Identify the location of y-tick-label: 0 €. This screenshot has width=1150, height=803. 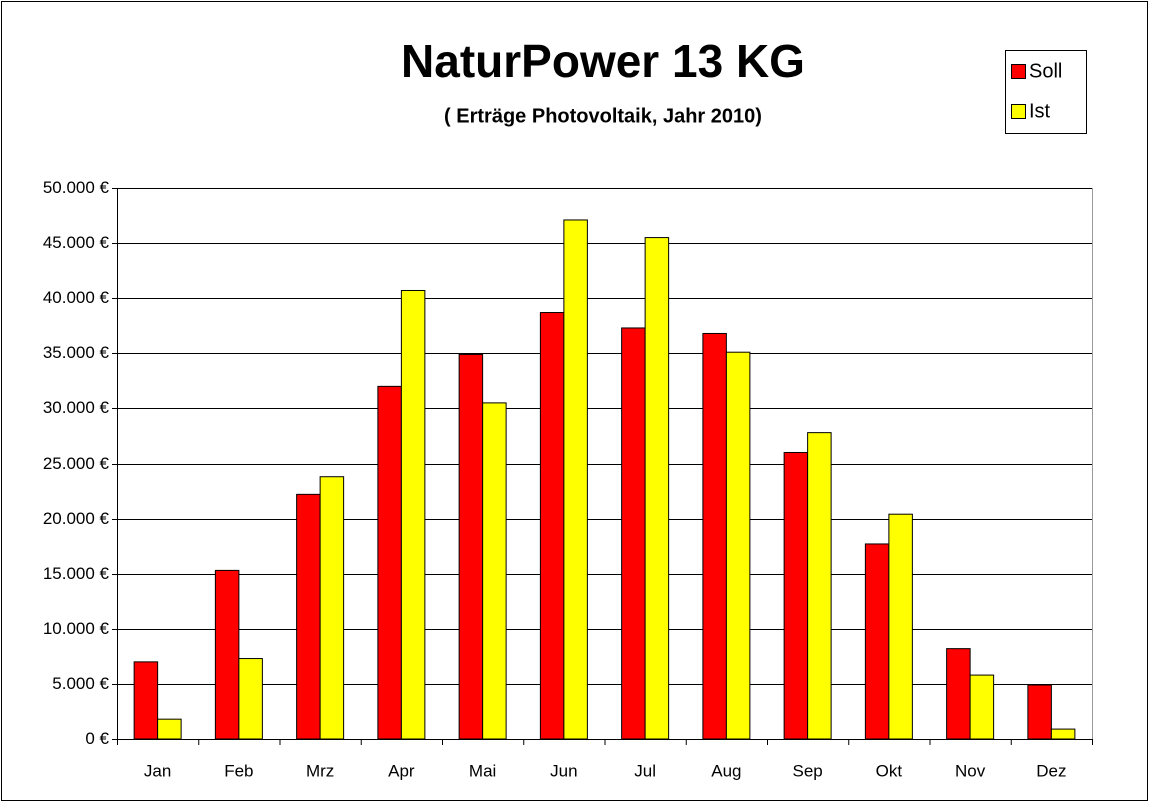
(97, 738).